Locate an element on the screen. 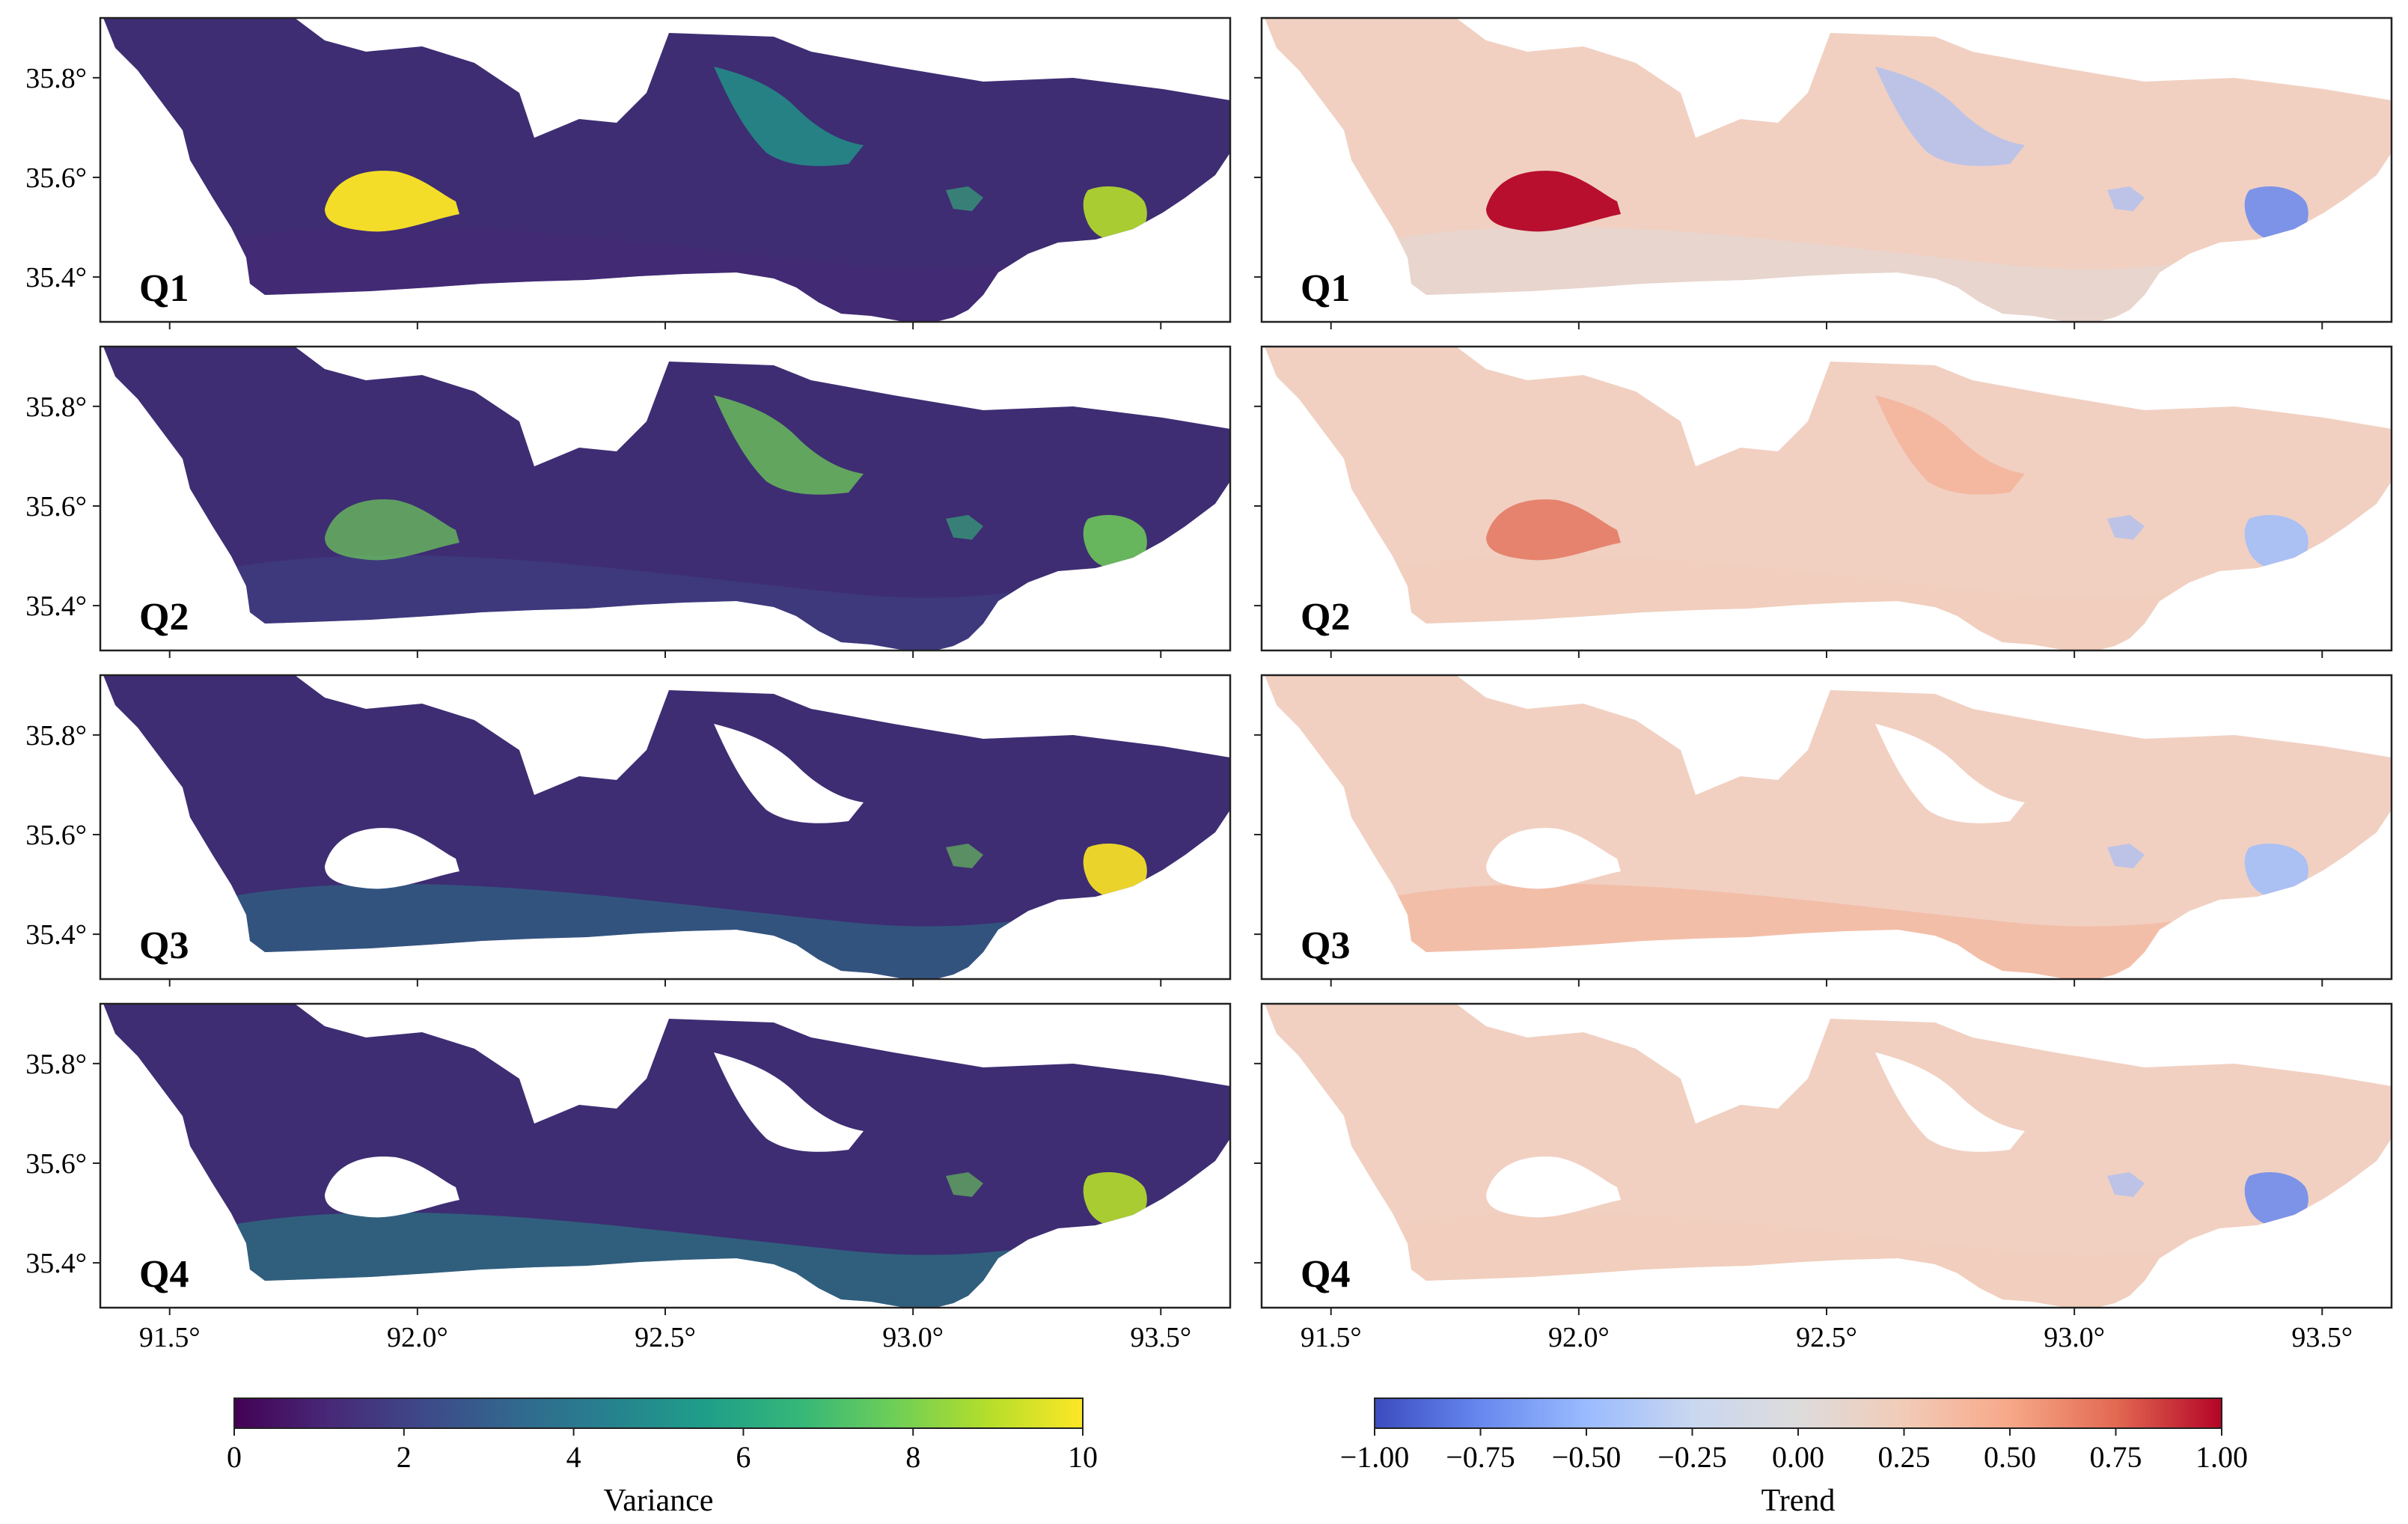 This screenshot has width=2408, height=1524. colorbar-tick-label: 8 is located at coordinates (912, 1457).